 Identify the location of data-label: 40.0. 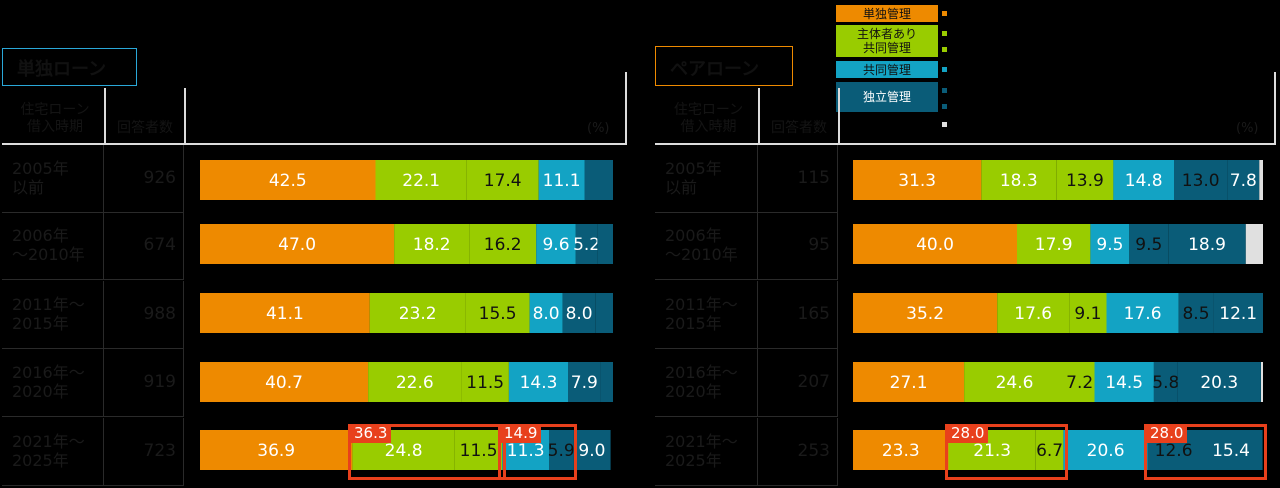
(935, 245).